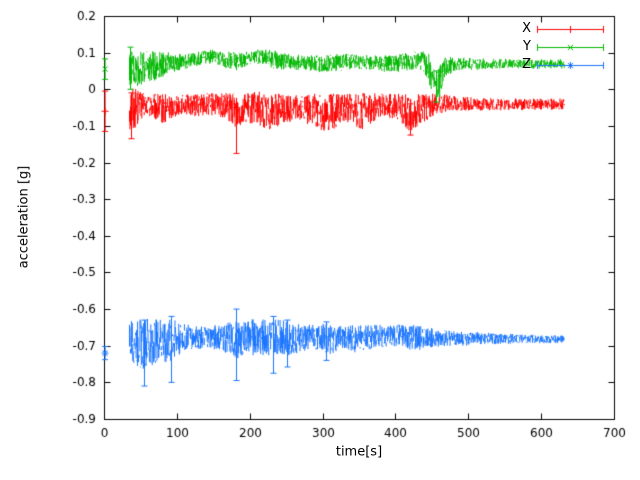  What do you see at coordinates (526, 28) in the screenshot?
I see `legend-label-x: X` at bounding box center [526, 28].